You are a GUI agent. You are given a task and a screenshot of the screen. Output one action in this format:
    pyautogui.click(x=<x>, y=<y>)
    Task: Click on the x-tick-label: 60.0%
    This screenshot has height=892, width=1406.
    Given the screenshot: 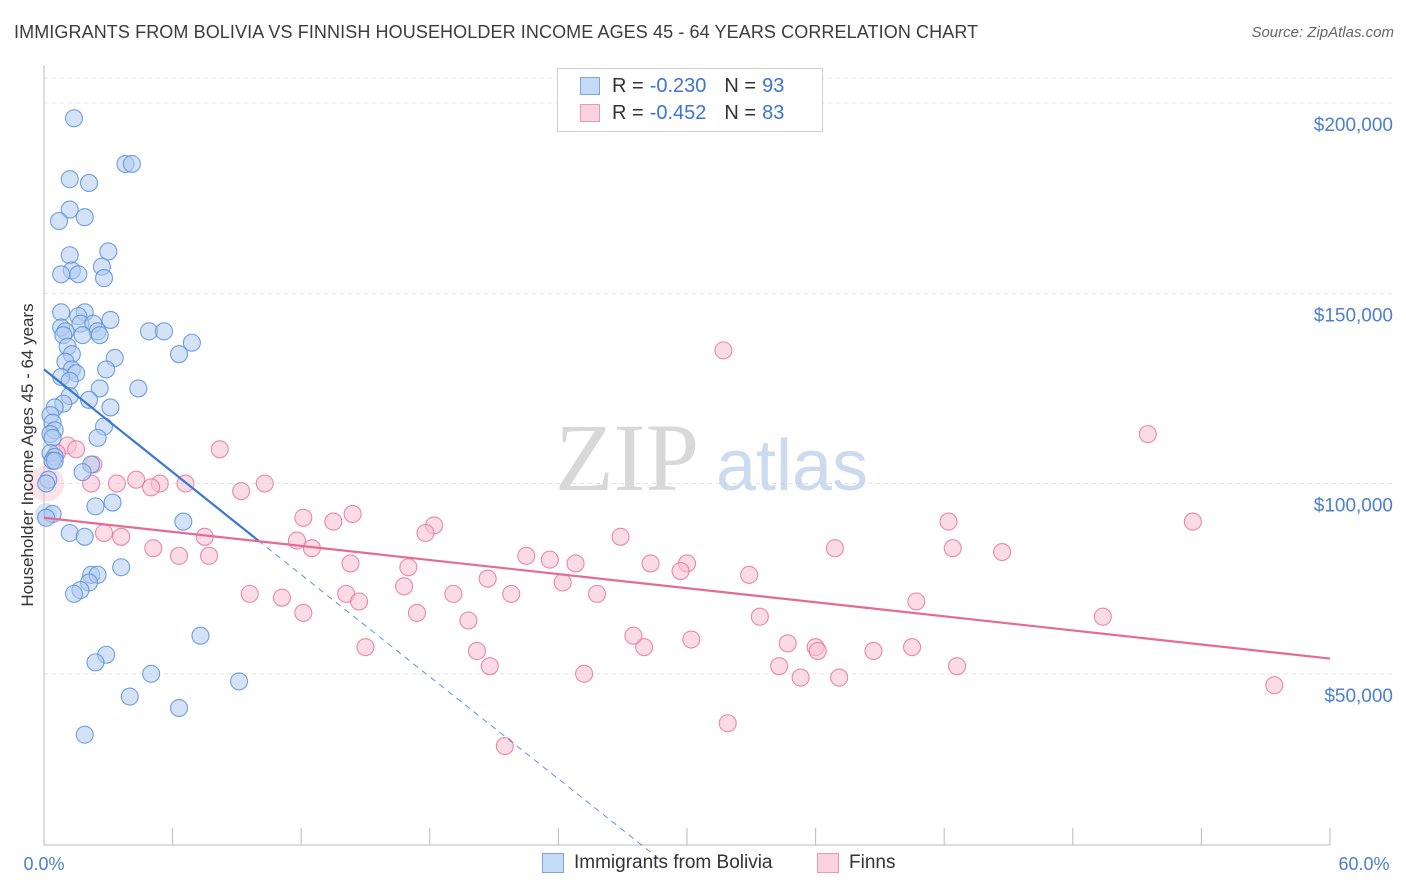 What is the action you would take?
    pyautogui.click(x=1363, y=864)
    